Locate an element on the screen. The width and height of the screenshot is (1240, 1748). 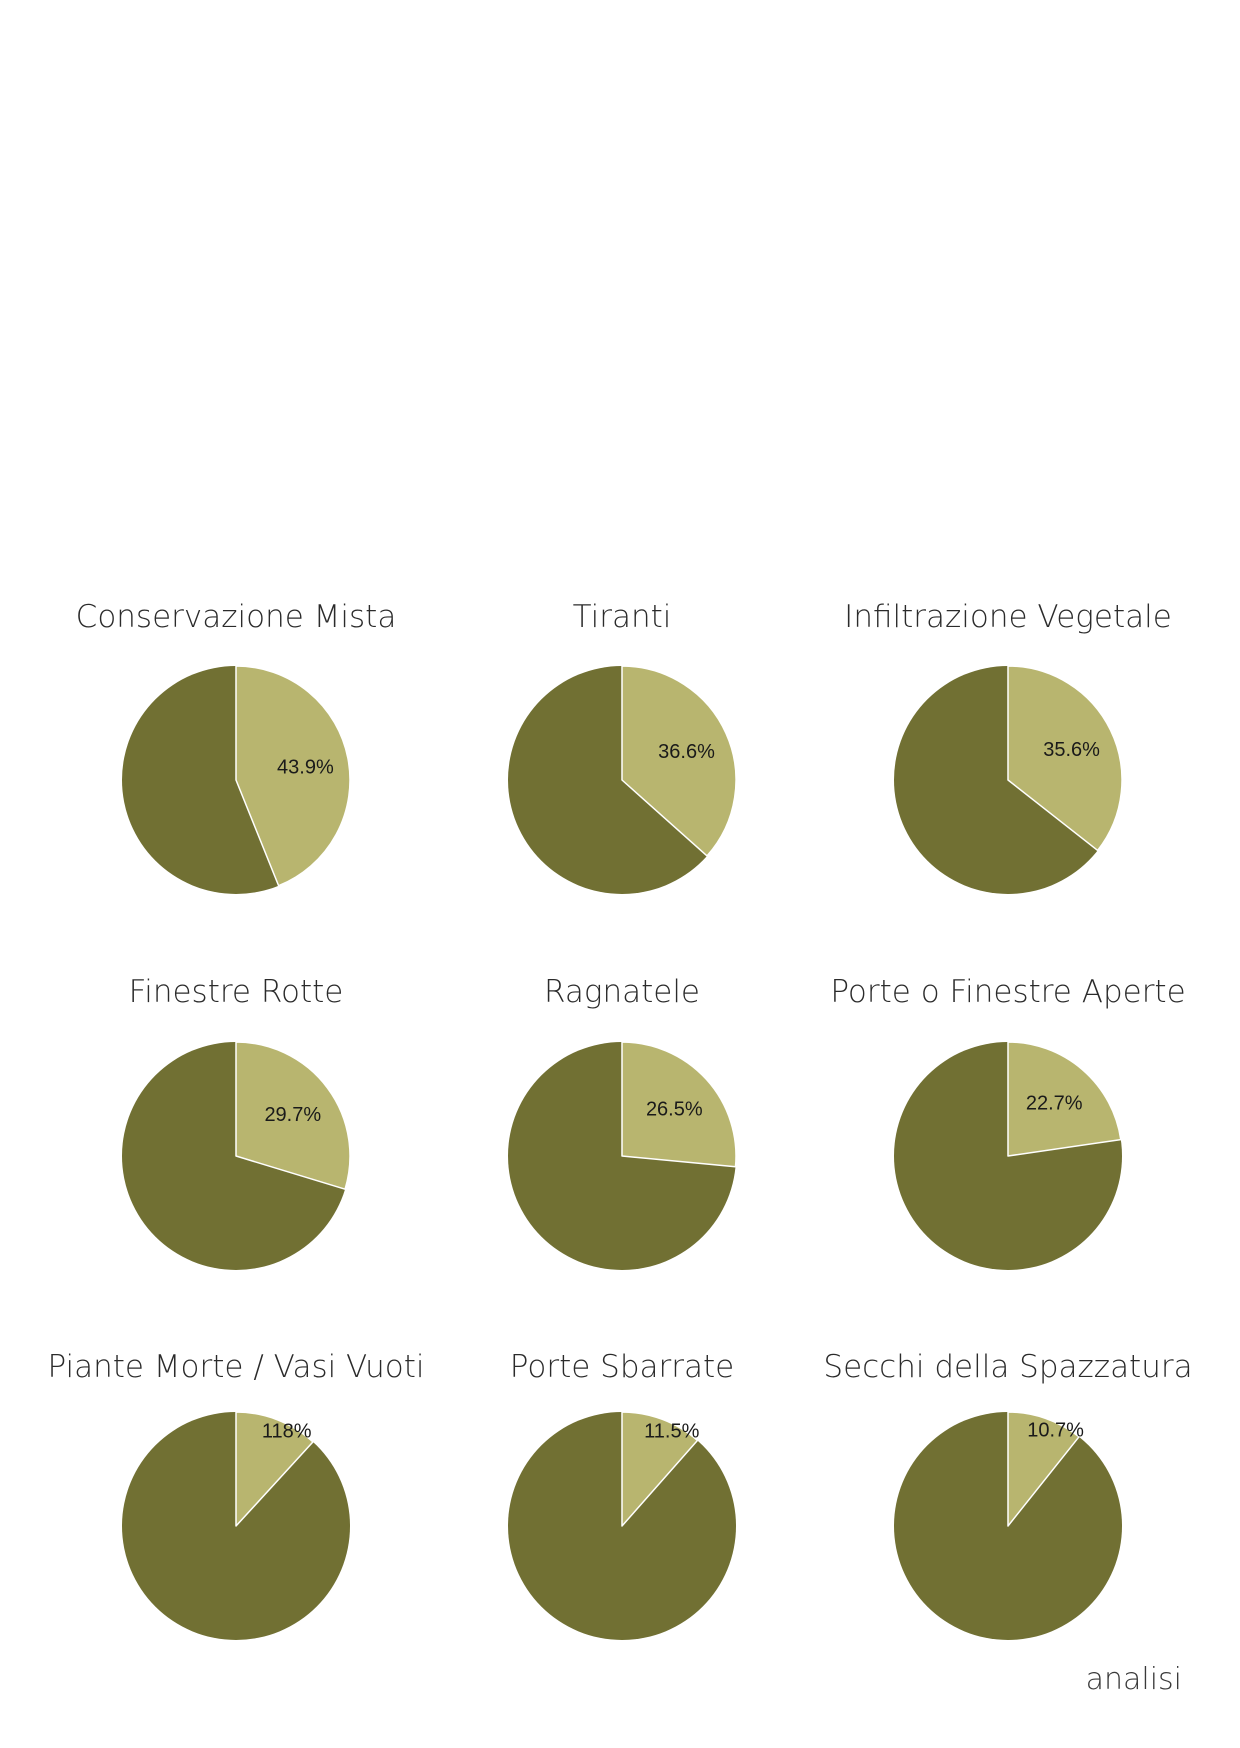
pie-chart: Porte Sbarrate 11.5% is located at coordinates (622, 1494).